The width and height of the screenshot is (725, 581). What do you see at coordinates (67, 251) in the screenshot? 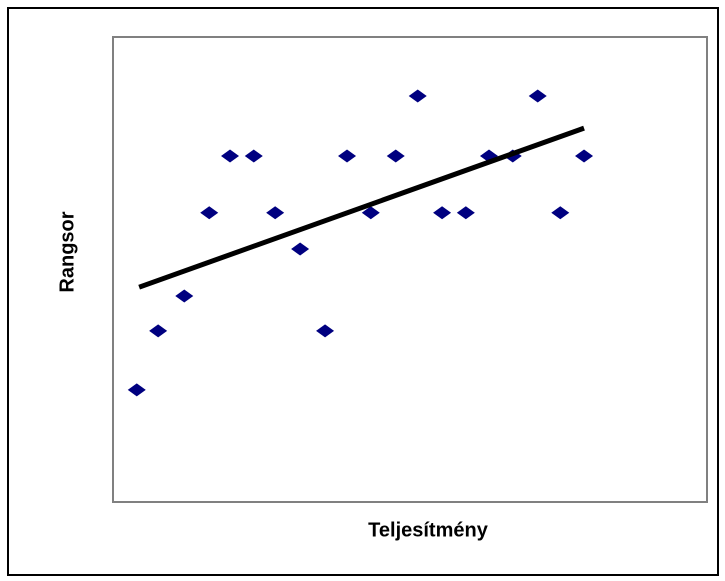
I see `y-axis-label: Rangsor` at bounding box center [67, 251].